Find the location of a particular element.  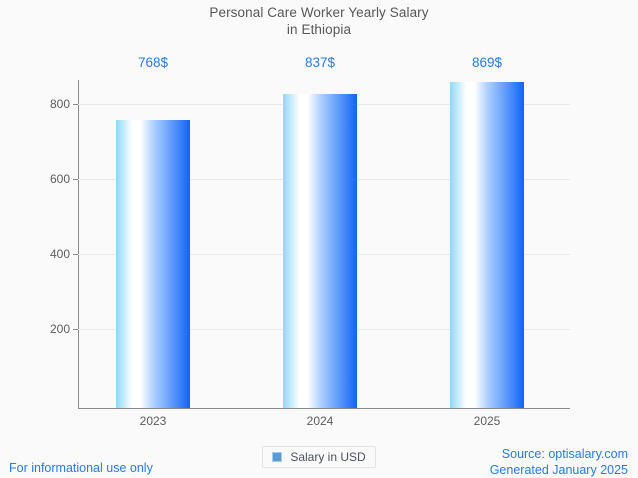

generated-label: Generated January 2025 is located at coordinates (558, 470).